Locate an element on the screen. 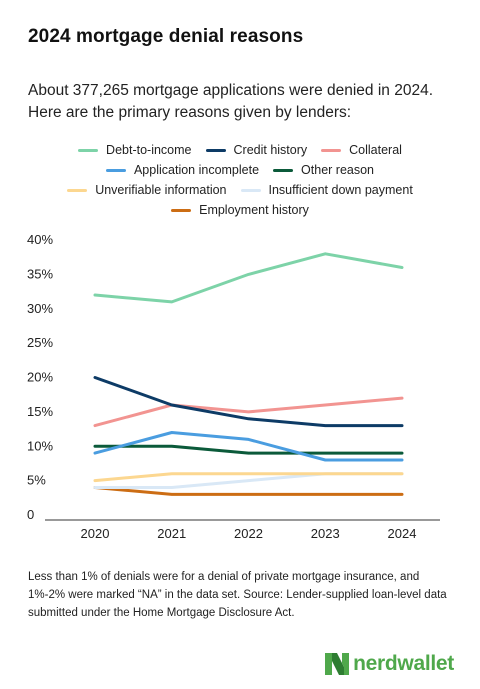  legend-item-debt-to-income: Debt-to-income is located at coordinates (135, 150).